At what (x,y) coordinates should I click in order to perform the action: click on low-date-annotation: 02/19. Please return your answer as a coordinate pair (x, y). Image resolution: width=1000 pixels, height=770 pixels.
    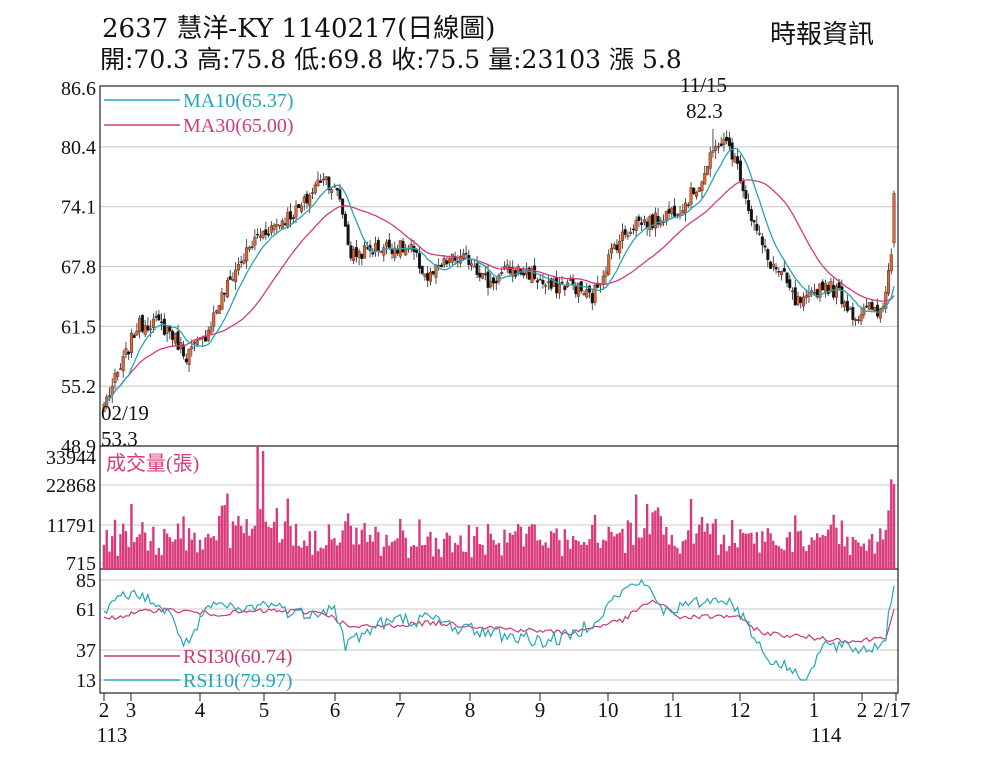
    Looking at the image, I should click on (125, 413).